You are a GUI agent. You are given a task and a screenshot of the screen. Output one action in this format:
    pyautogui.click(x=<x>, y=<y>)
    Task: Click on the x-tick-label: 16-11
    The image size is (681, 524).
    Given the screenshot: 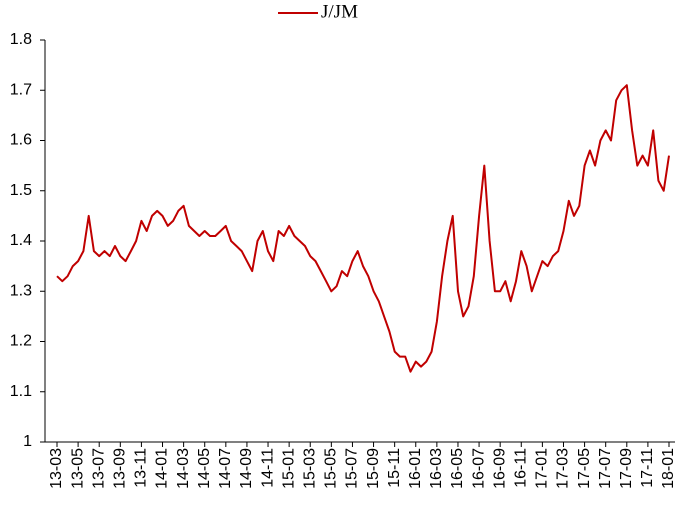 What is the action you would take?
    pyautogui.click(x=520, y=468)
    